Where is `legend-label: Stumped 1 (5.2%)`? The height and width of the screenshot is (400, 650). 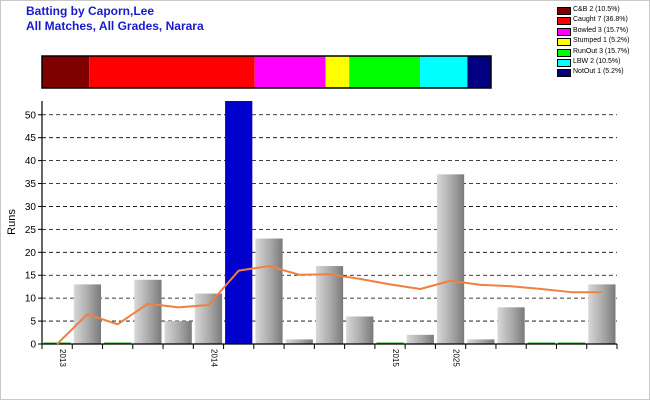
legend-label: Stumped 1 (5.2%) is located at coordinates (601, 41).